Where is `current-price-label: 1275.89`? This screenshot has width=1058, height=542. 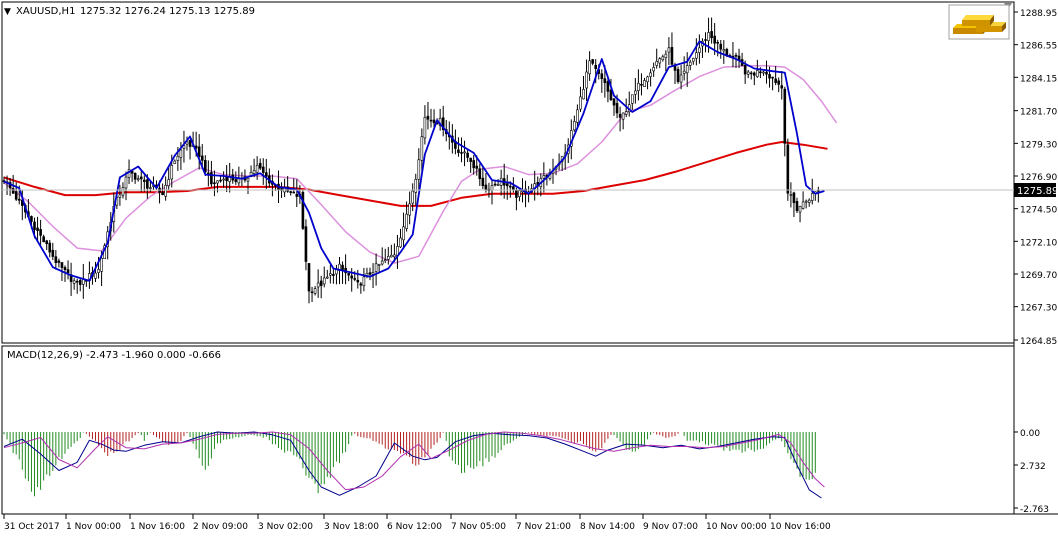 current-price-label: 1275.89 is located at coordinates (1037, 191).